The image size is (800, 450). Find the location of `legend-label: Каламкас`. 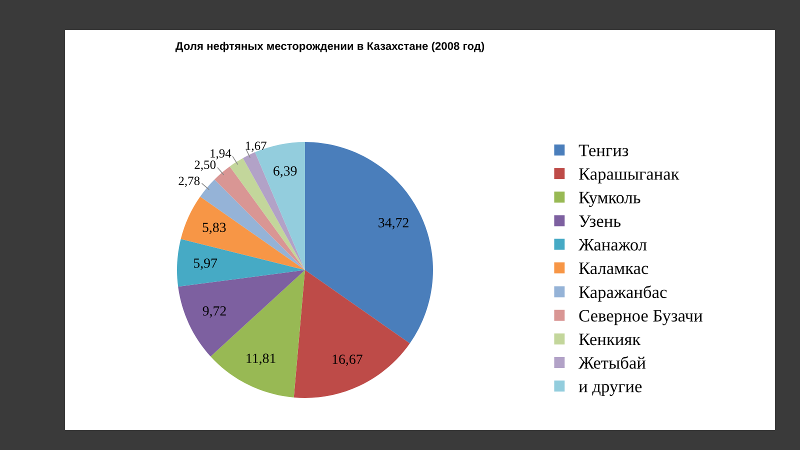

legend-label: Каламкас is located at coordinates (613, 268).